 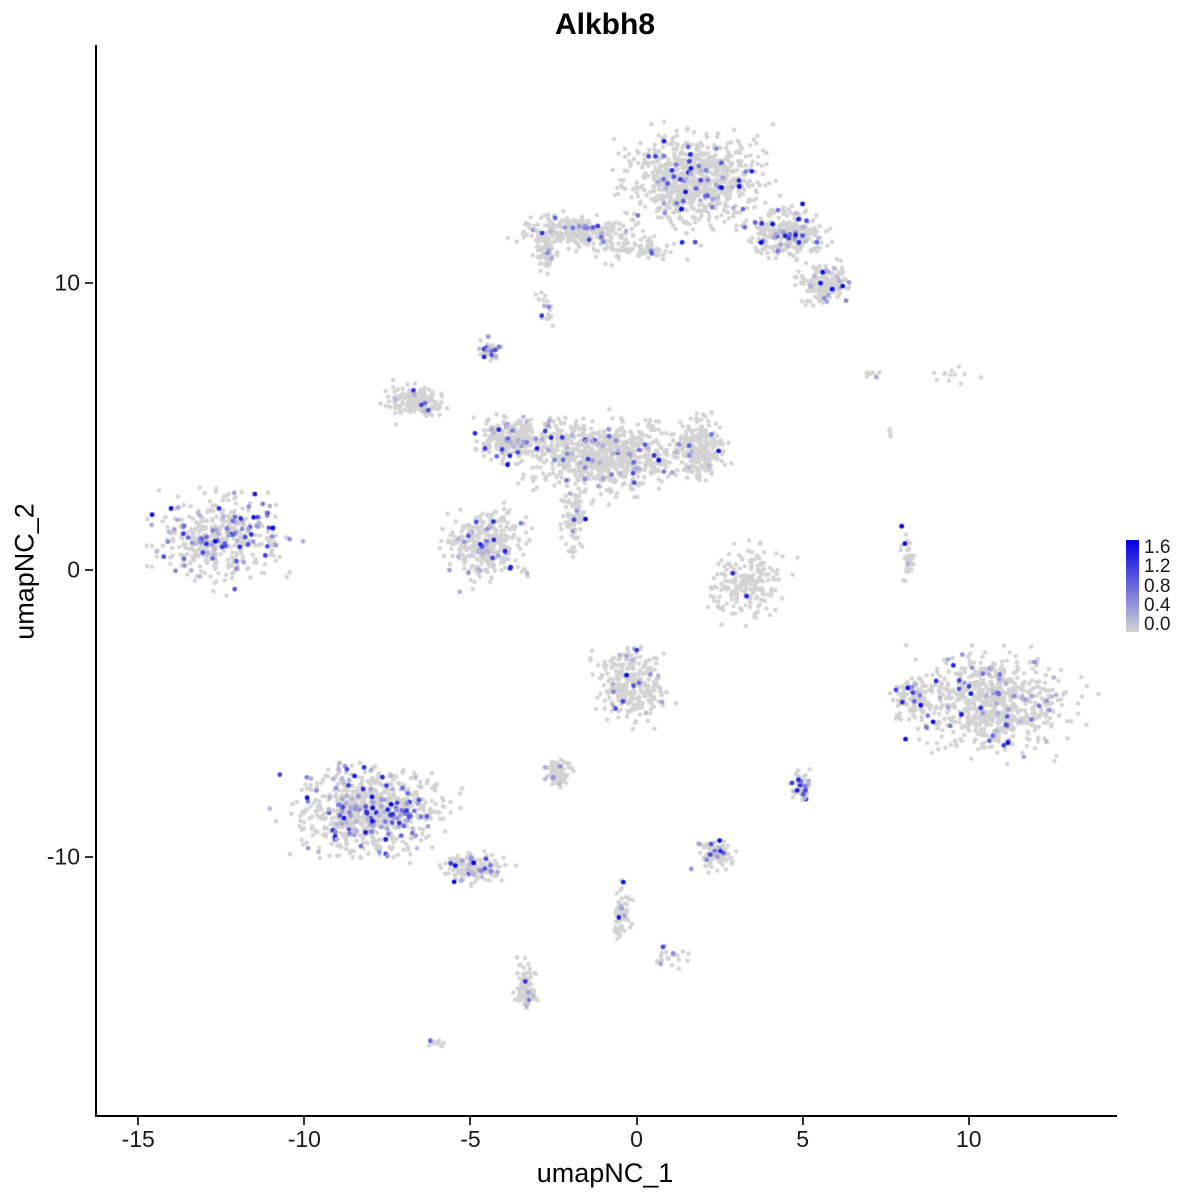 What do you see at coordinates (470, 1139) in the screenshot?
I see `x-tick-label: -5` at bounding box center [470, 1139].